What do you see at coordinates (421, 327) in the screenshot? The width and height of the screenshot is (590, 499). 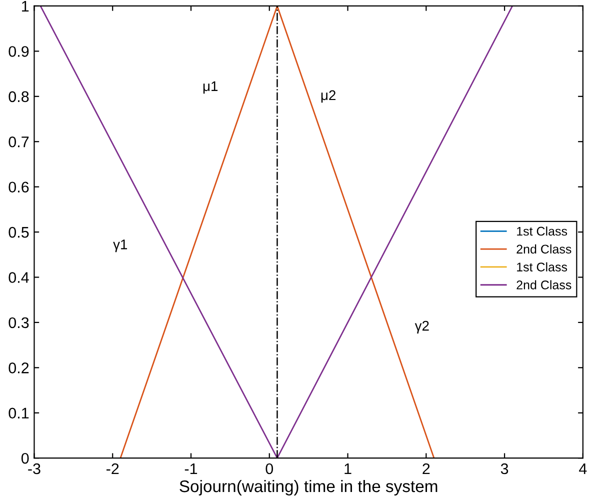 I see `annotation: γ2` at bounding box center [421, 327].